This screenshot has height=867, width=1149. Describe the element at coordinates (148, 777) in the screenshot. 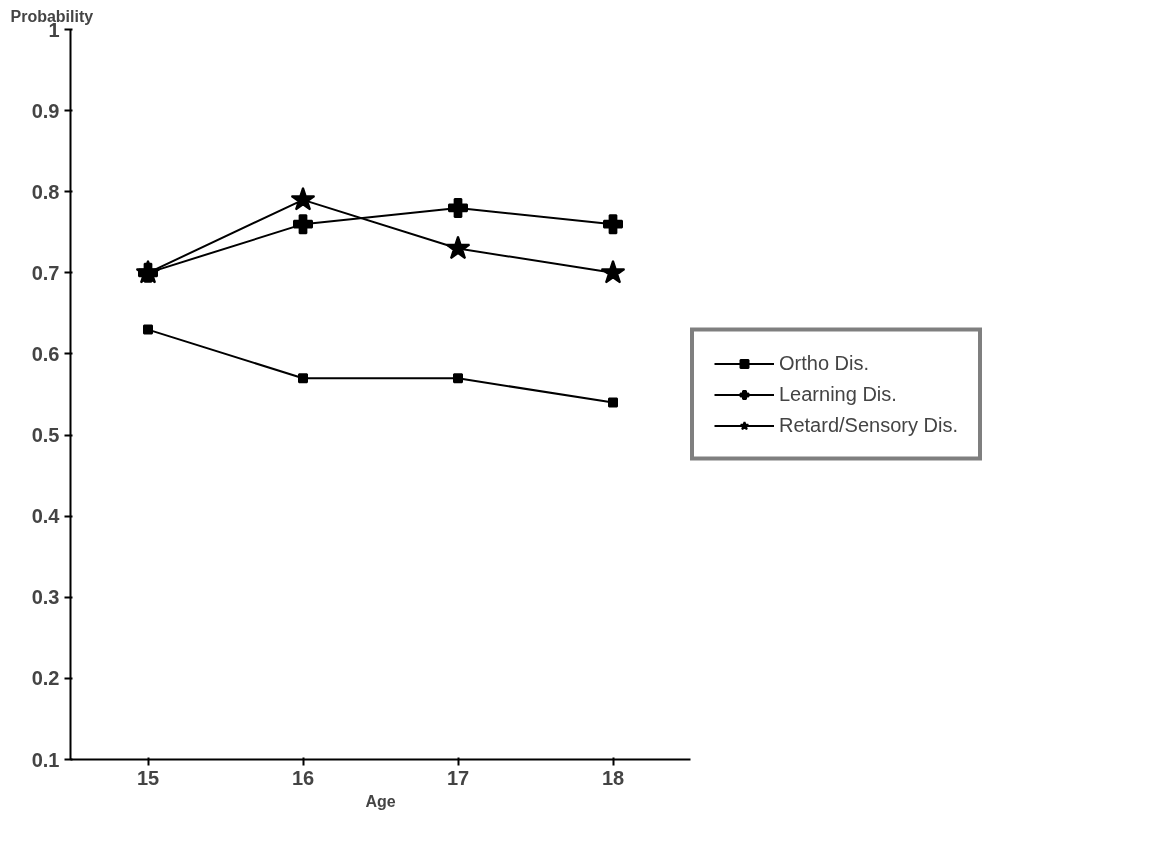

I see `x-tick-label: 15` at that location.